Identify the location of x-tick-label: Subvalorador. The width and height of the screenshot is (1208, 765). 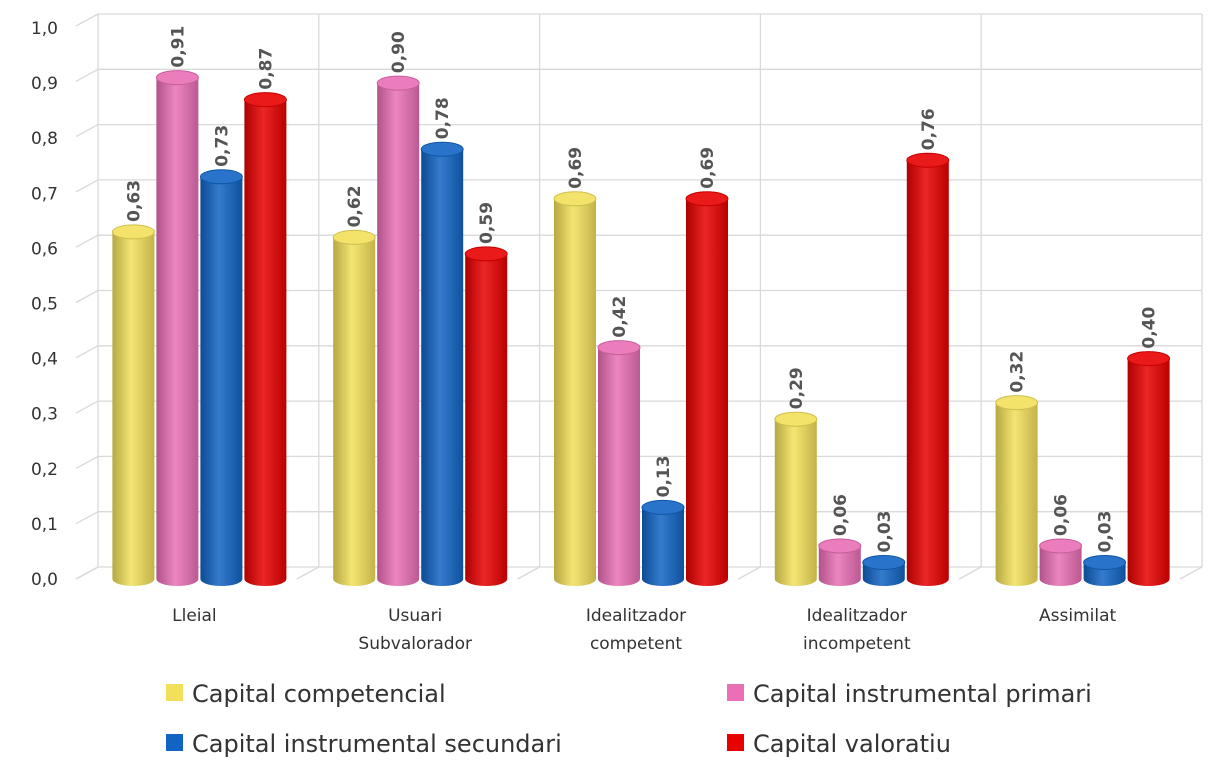
(415, 644).